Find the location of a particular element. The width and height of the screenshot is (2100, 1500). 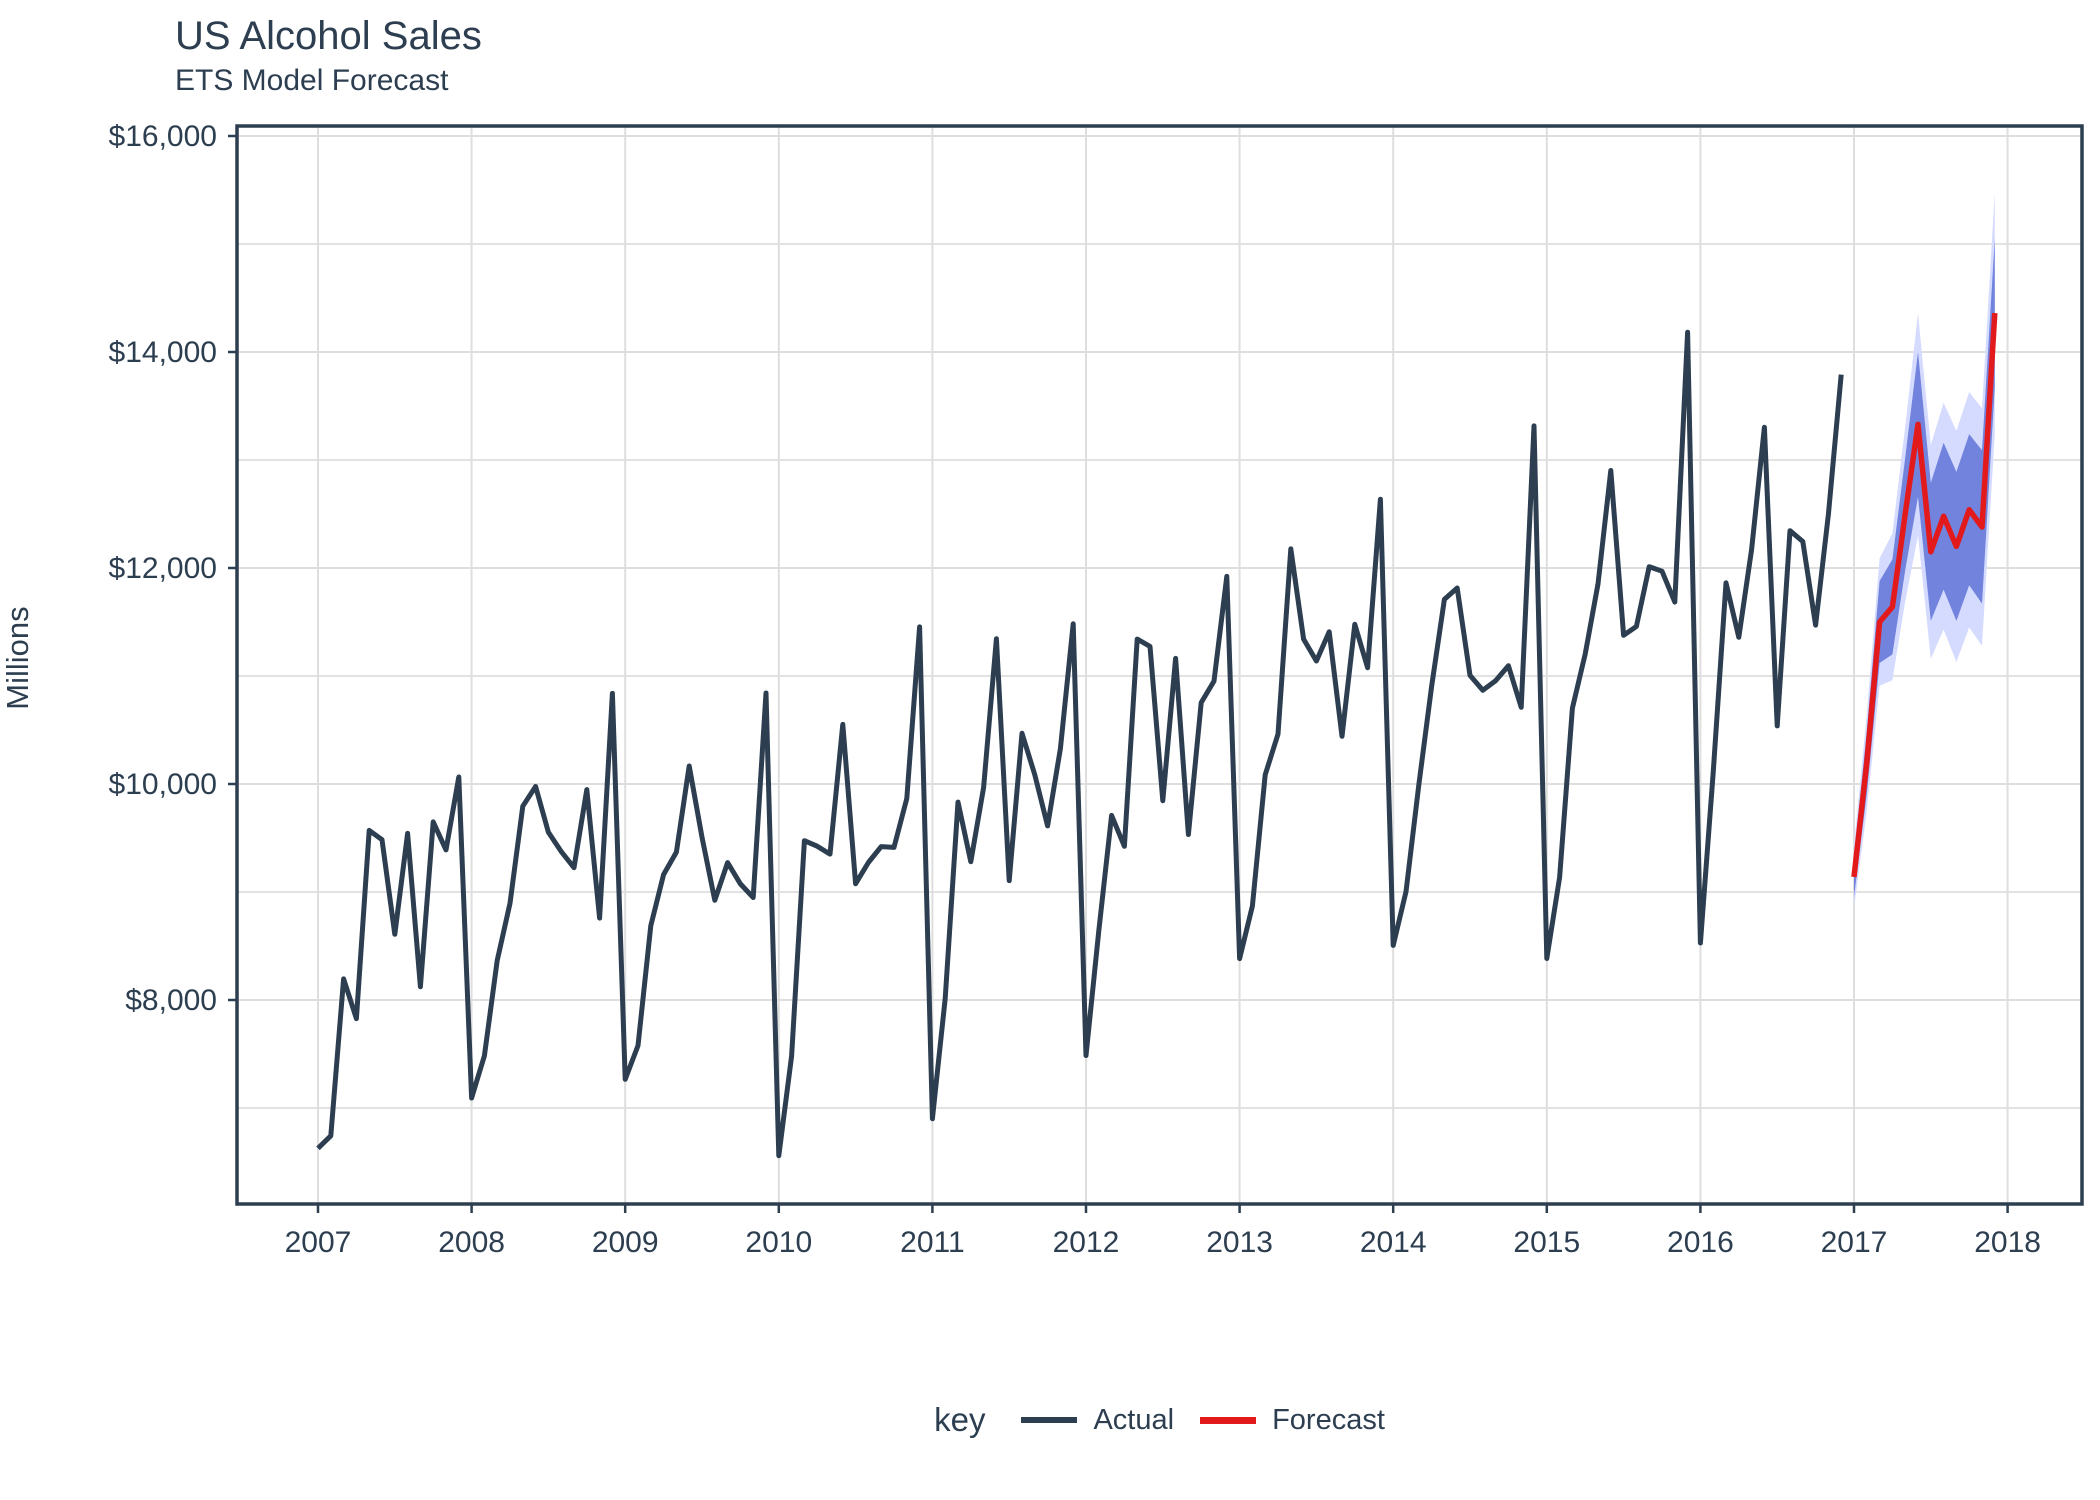

svg-text: 2013 is located at coordinates (1239, 1242).